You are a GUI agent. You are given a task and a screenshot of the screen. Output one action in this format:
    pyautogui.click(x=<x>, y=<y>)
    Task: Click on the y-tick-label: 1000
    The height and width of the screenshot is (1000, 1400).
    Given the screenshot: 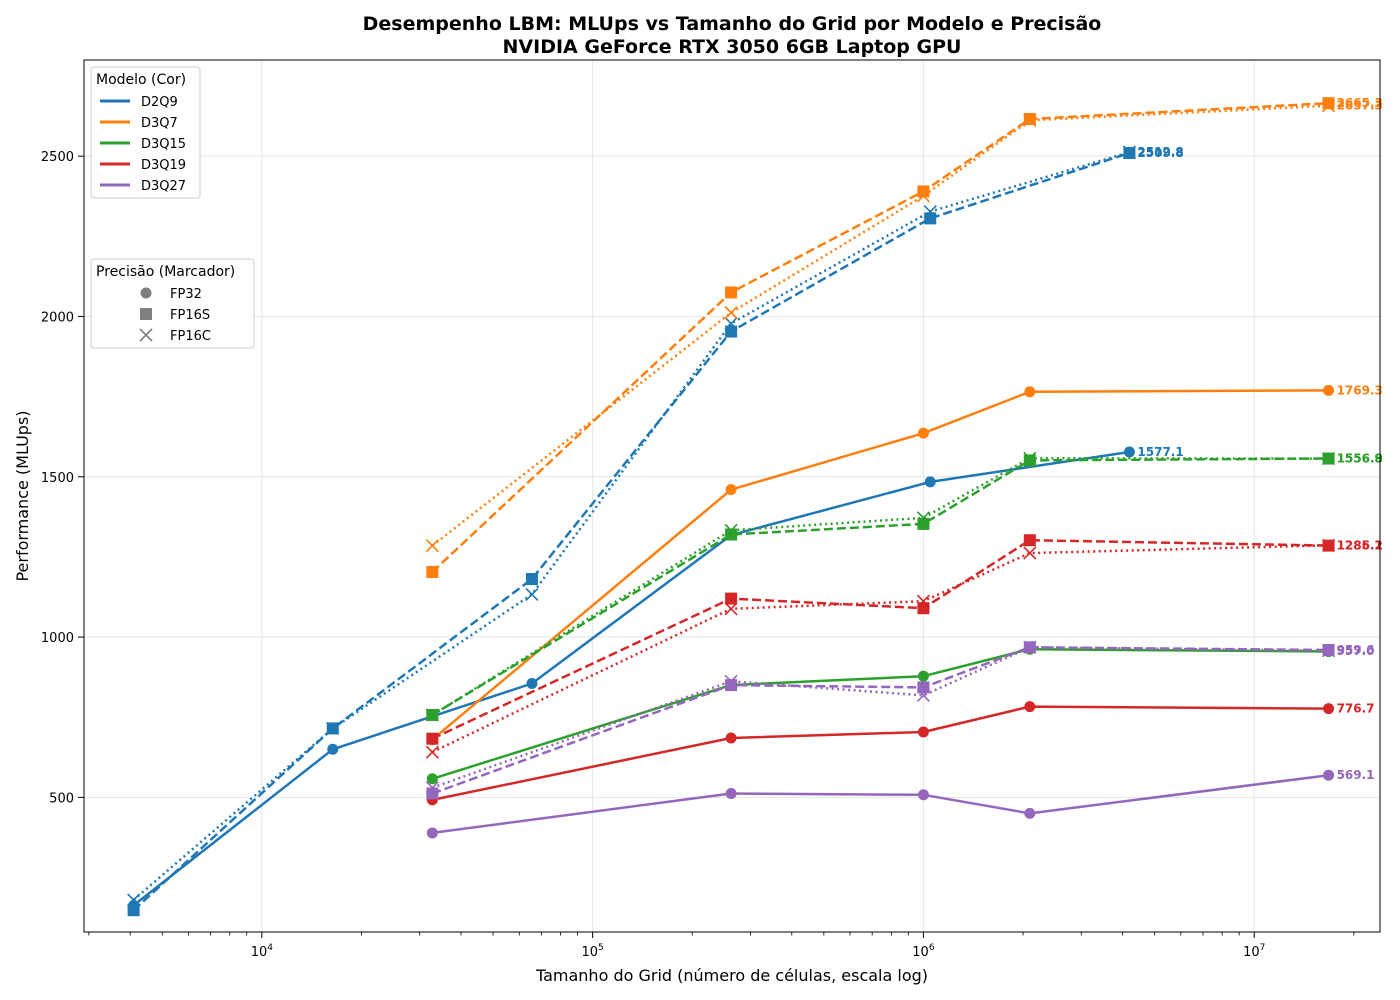 What is the action you would take?
    pyautogui.click(x=57, y=638)
    